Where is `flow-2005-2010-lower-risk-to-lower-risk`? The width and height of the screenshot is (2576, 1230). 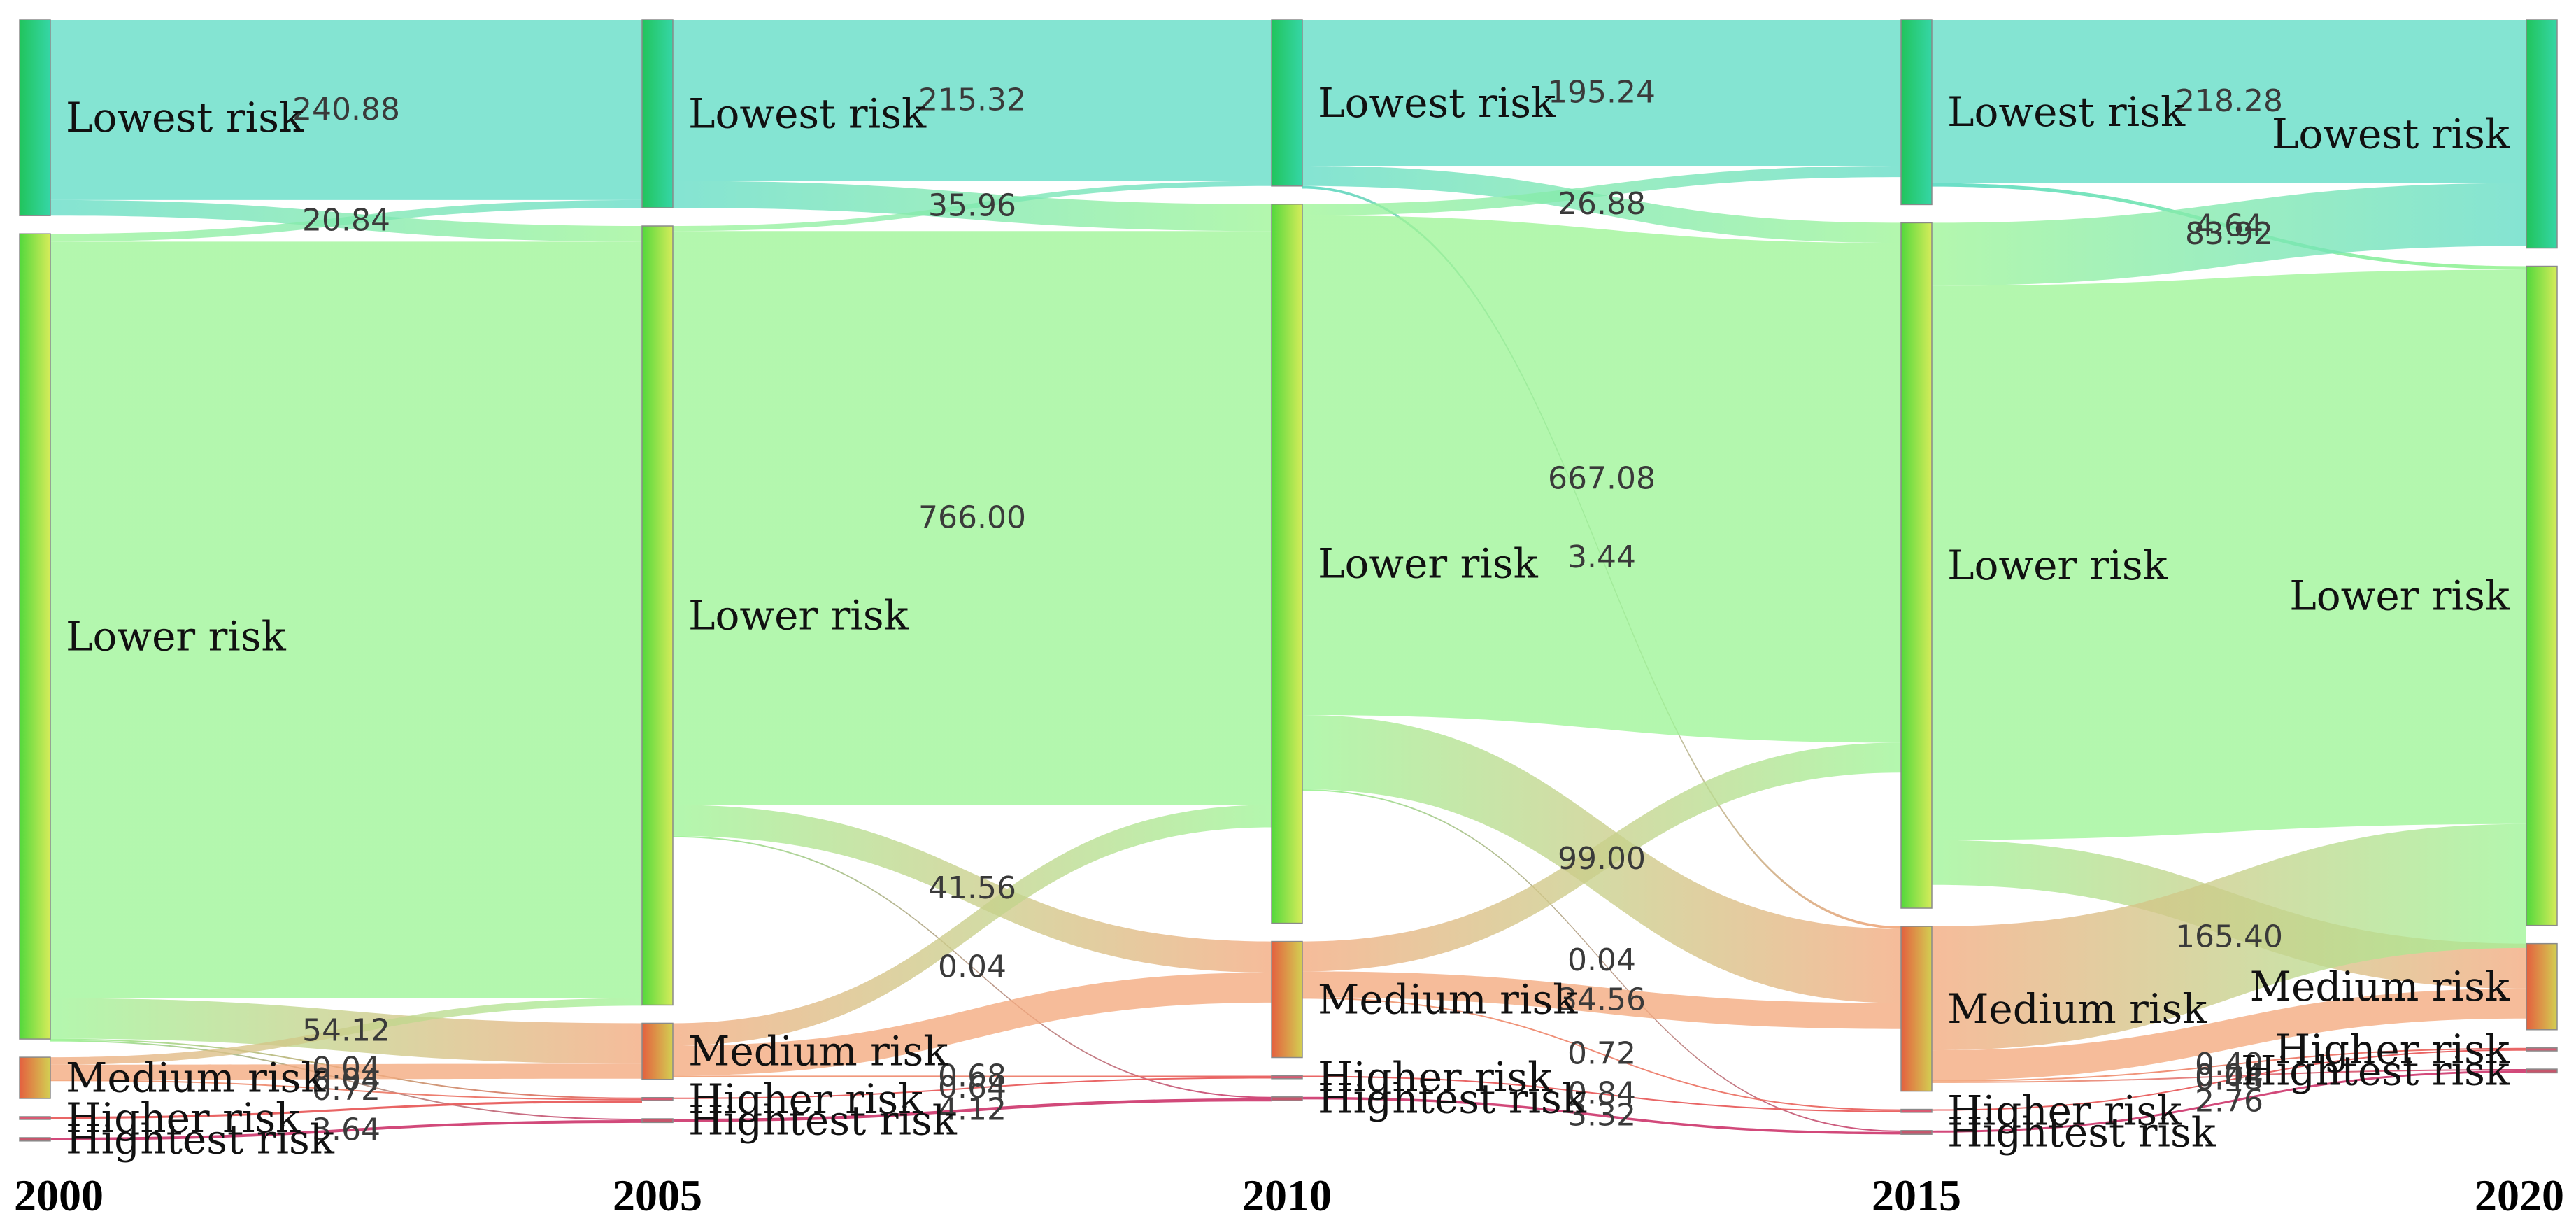
flow-2005-2010-lower-risk-to-lower-risk is located at coordinates (972, 518).